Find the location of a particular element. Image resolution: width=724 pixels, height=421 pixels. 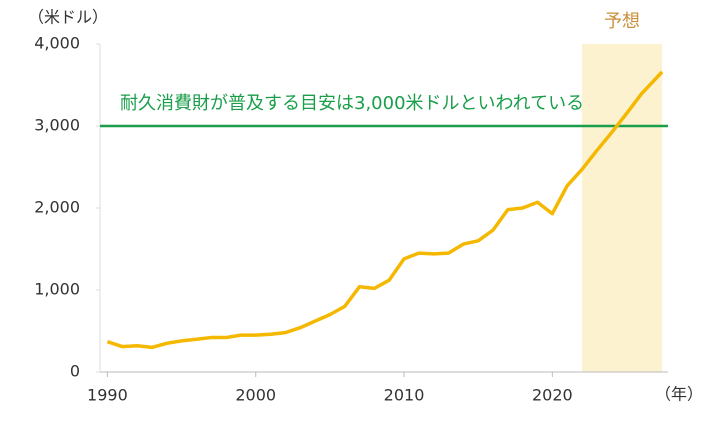

y-unit: （米ドル） is located at coordinates (68, 17).